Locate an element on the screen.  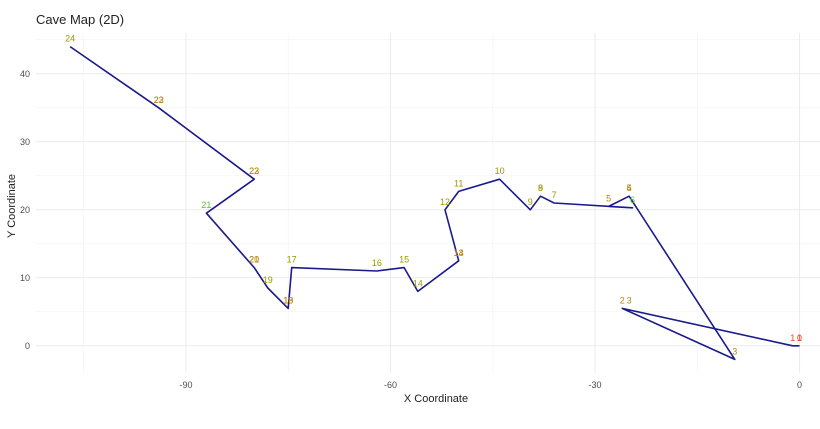
y-tick-label: 10 is located at coordinates (25, 278).